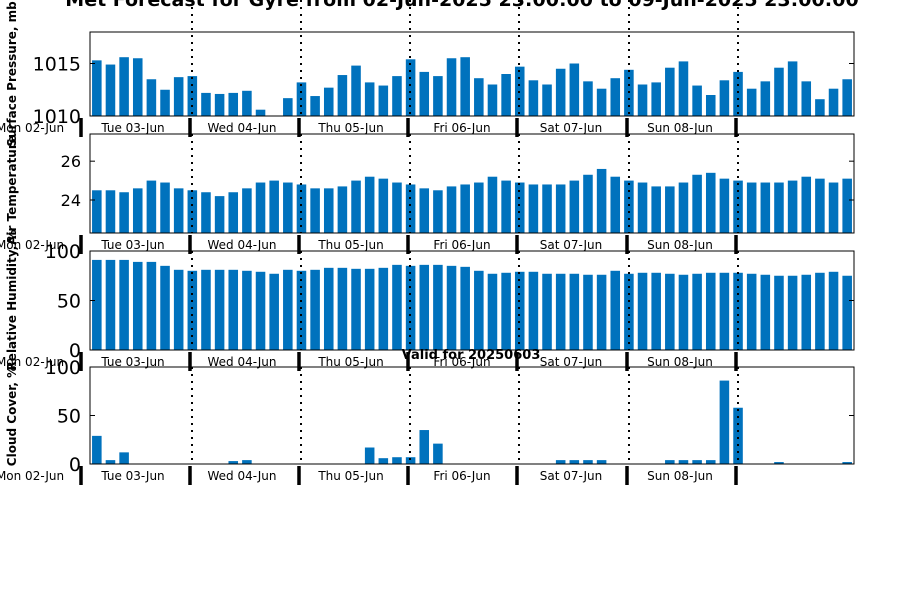 This screenshot has width=900, height=600. Describe the element at coordinates (461, 128) in the screenshot. I see `x-tick-label: Fri 06-Jun` at that location.